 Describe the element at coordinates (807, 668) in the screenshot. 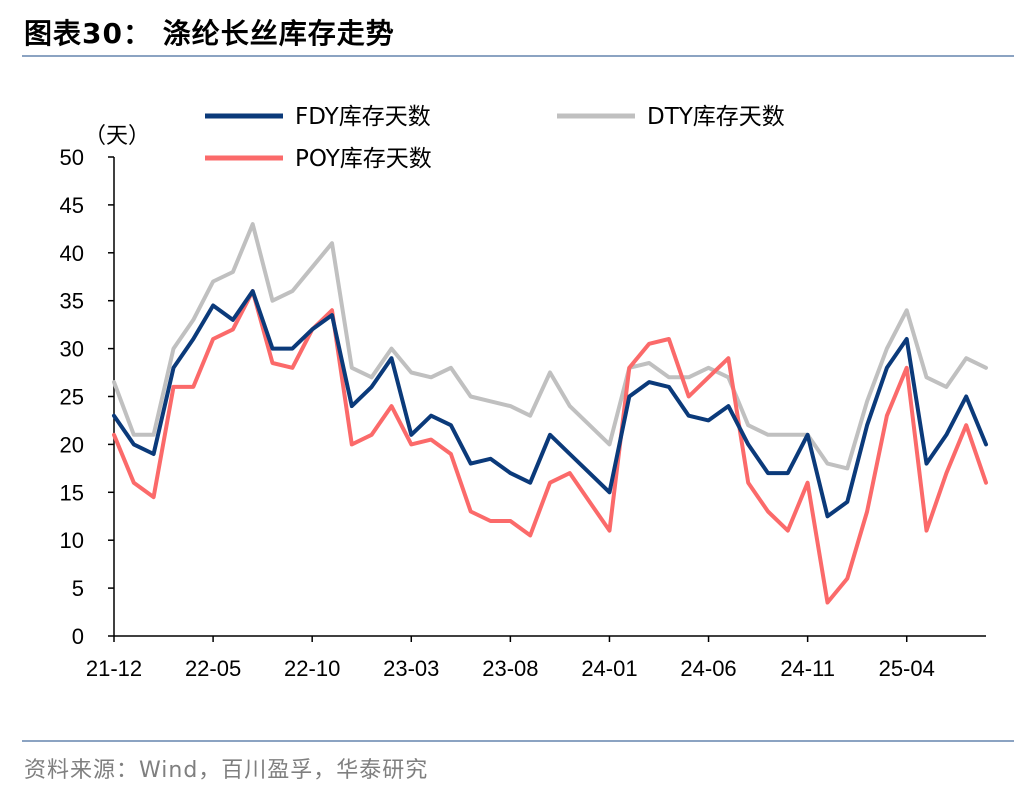

I see `x-tick-label: 24-11` at that location.